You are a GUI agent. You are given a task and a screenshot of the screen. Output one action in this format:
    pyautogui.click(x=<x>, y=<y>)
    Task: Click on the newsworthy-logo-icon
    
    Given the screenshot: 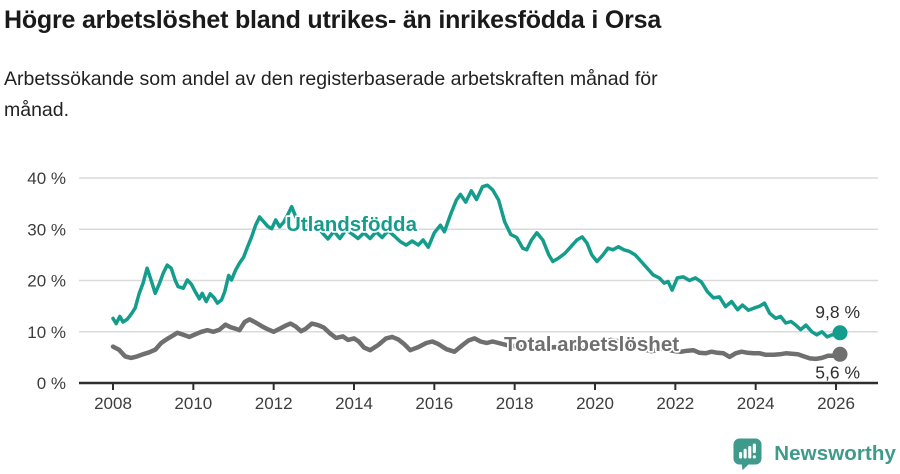 What is the action you would take?
    pyautogui.click(x=747, y=454)
    